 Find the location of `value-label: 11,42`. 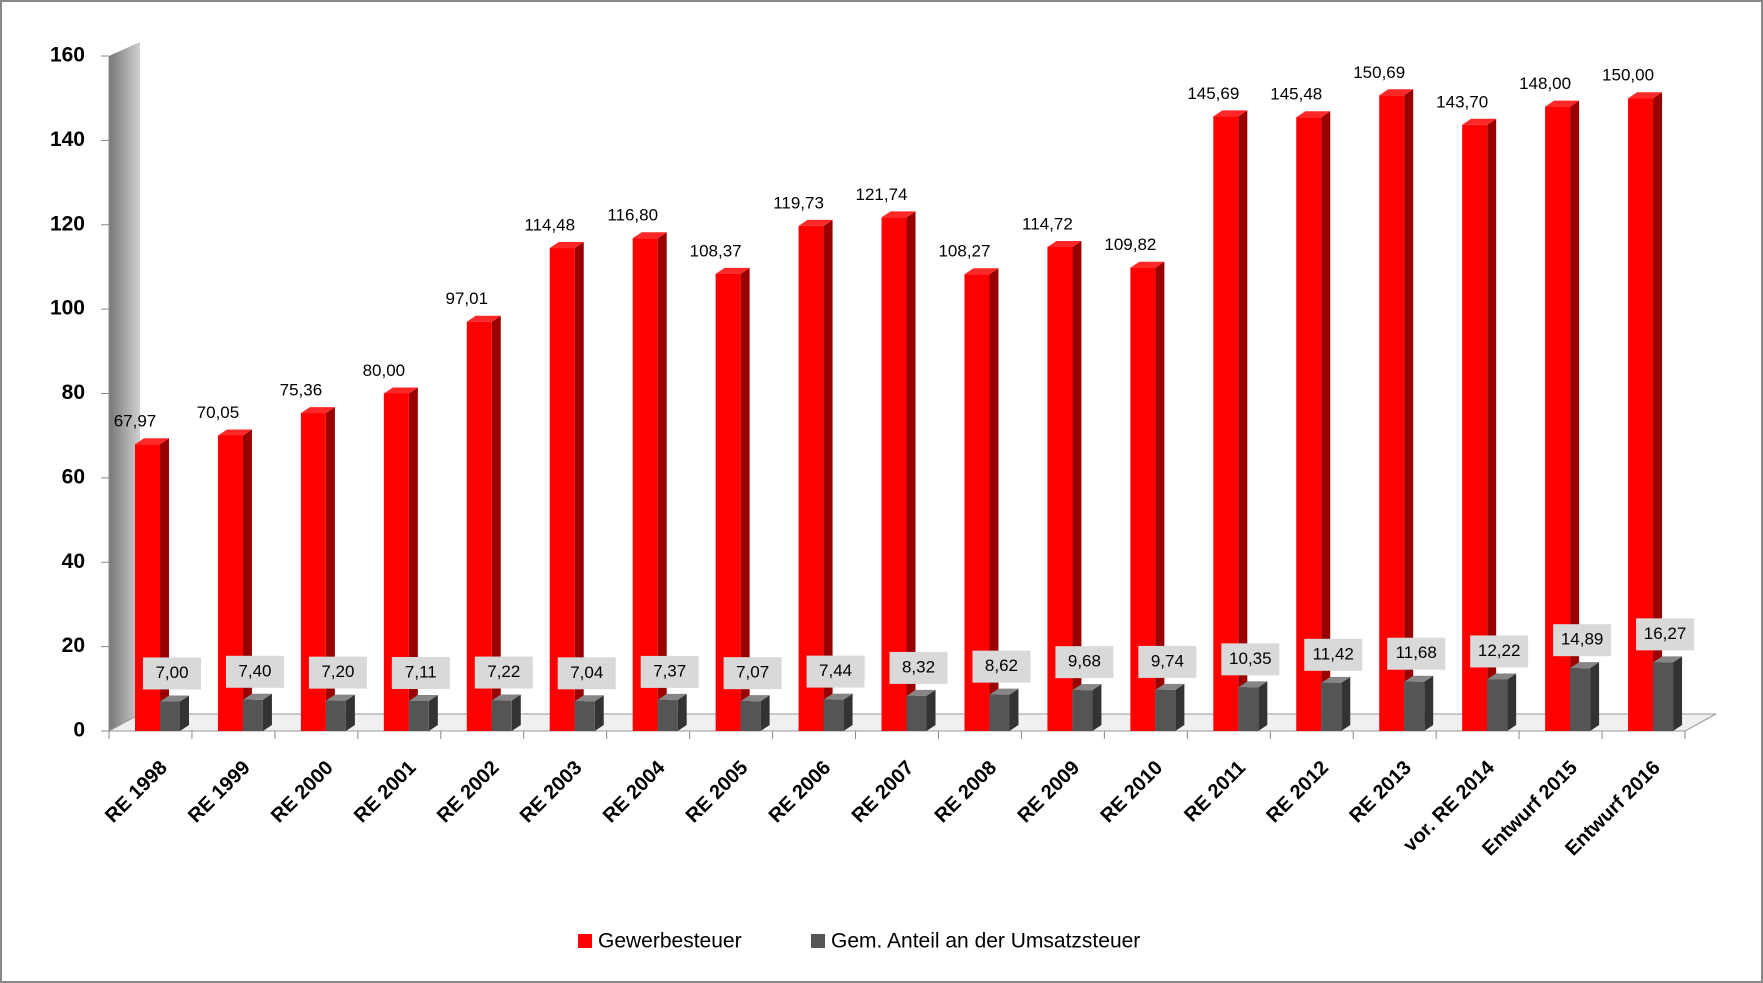

value-label: 11,42 is located at coordinates (1333, 653).